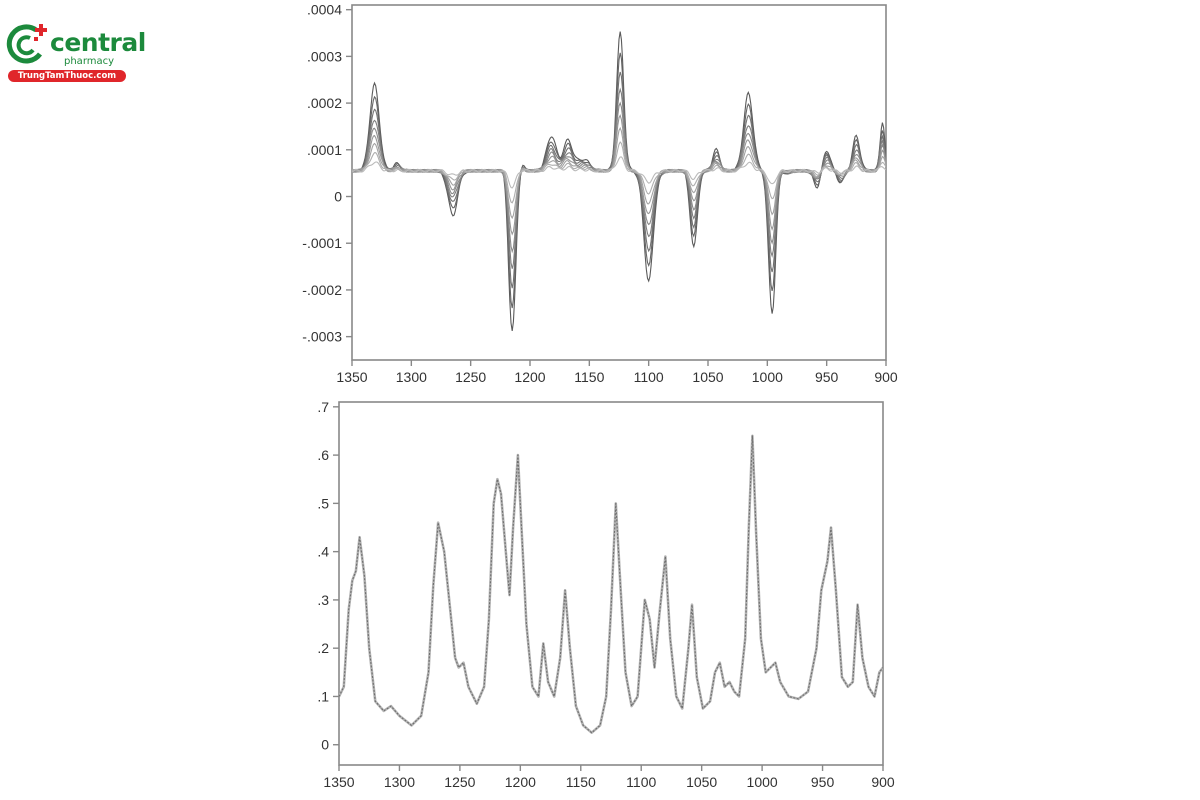 Image resolution: width=1200 pixels, height=800 pixels. What do you see at coordinates (323, 696) in the screenshot?
I see `y-tick-label: .1` at bounding box center [323, 696].